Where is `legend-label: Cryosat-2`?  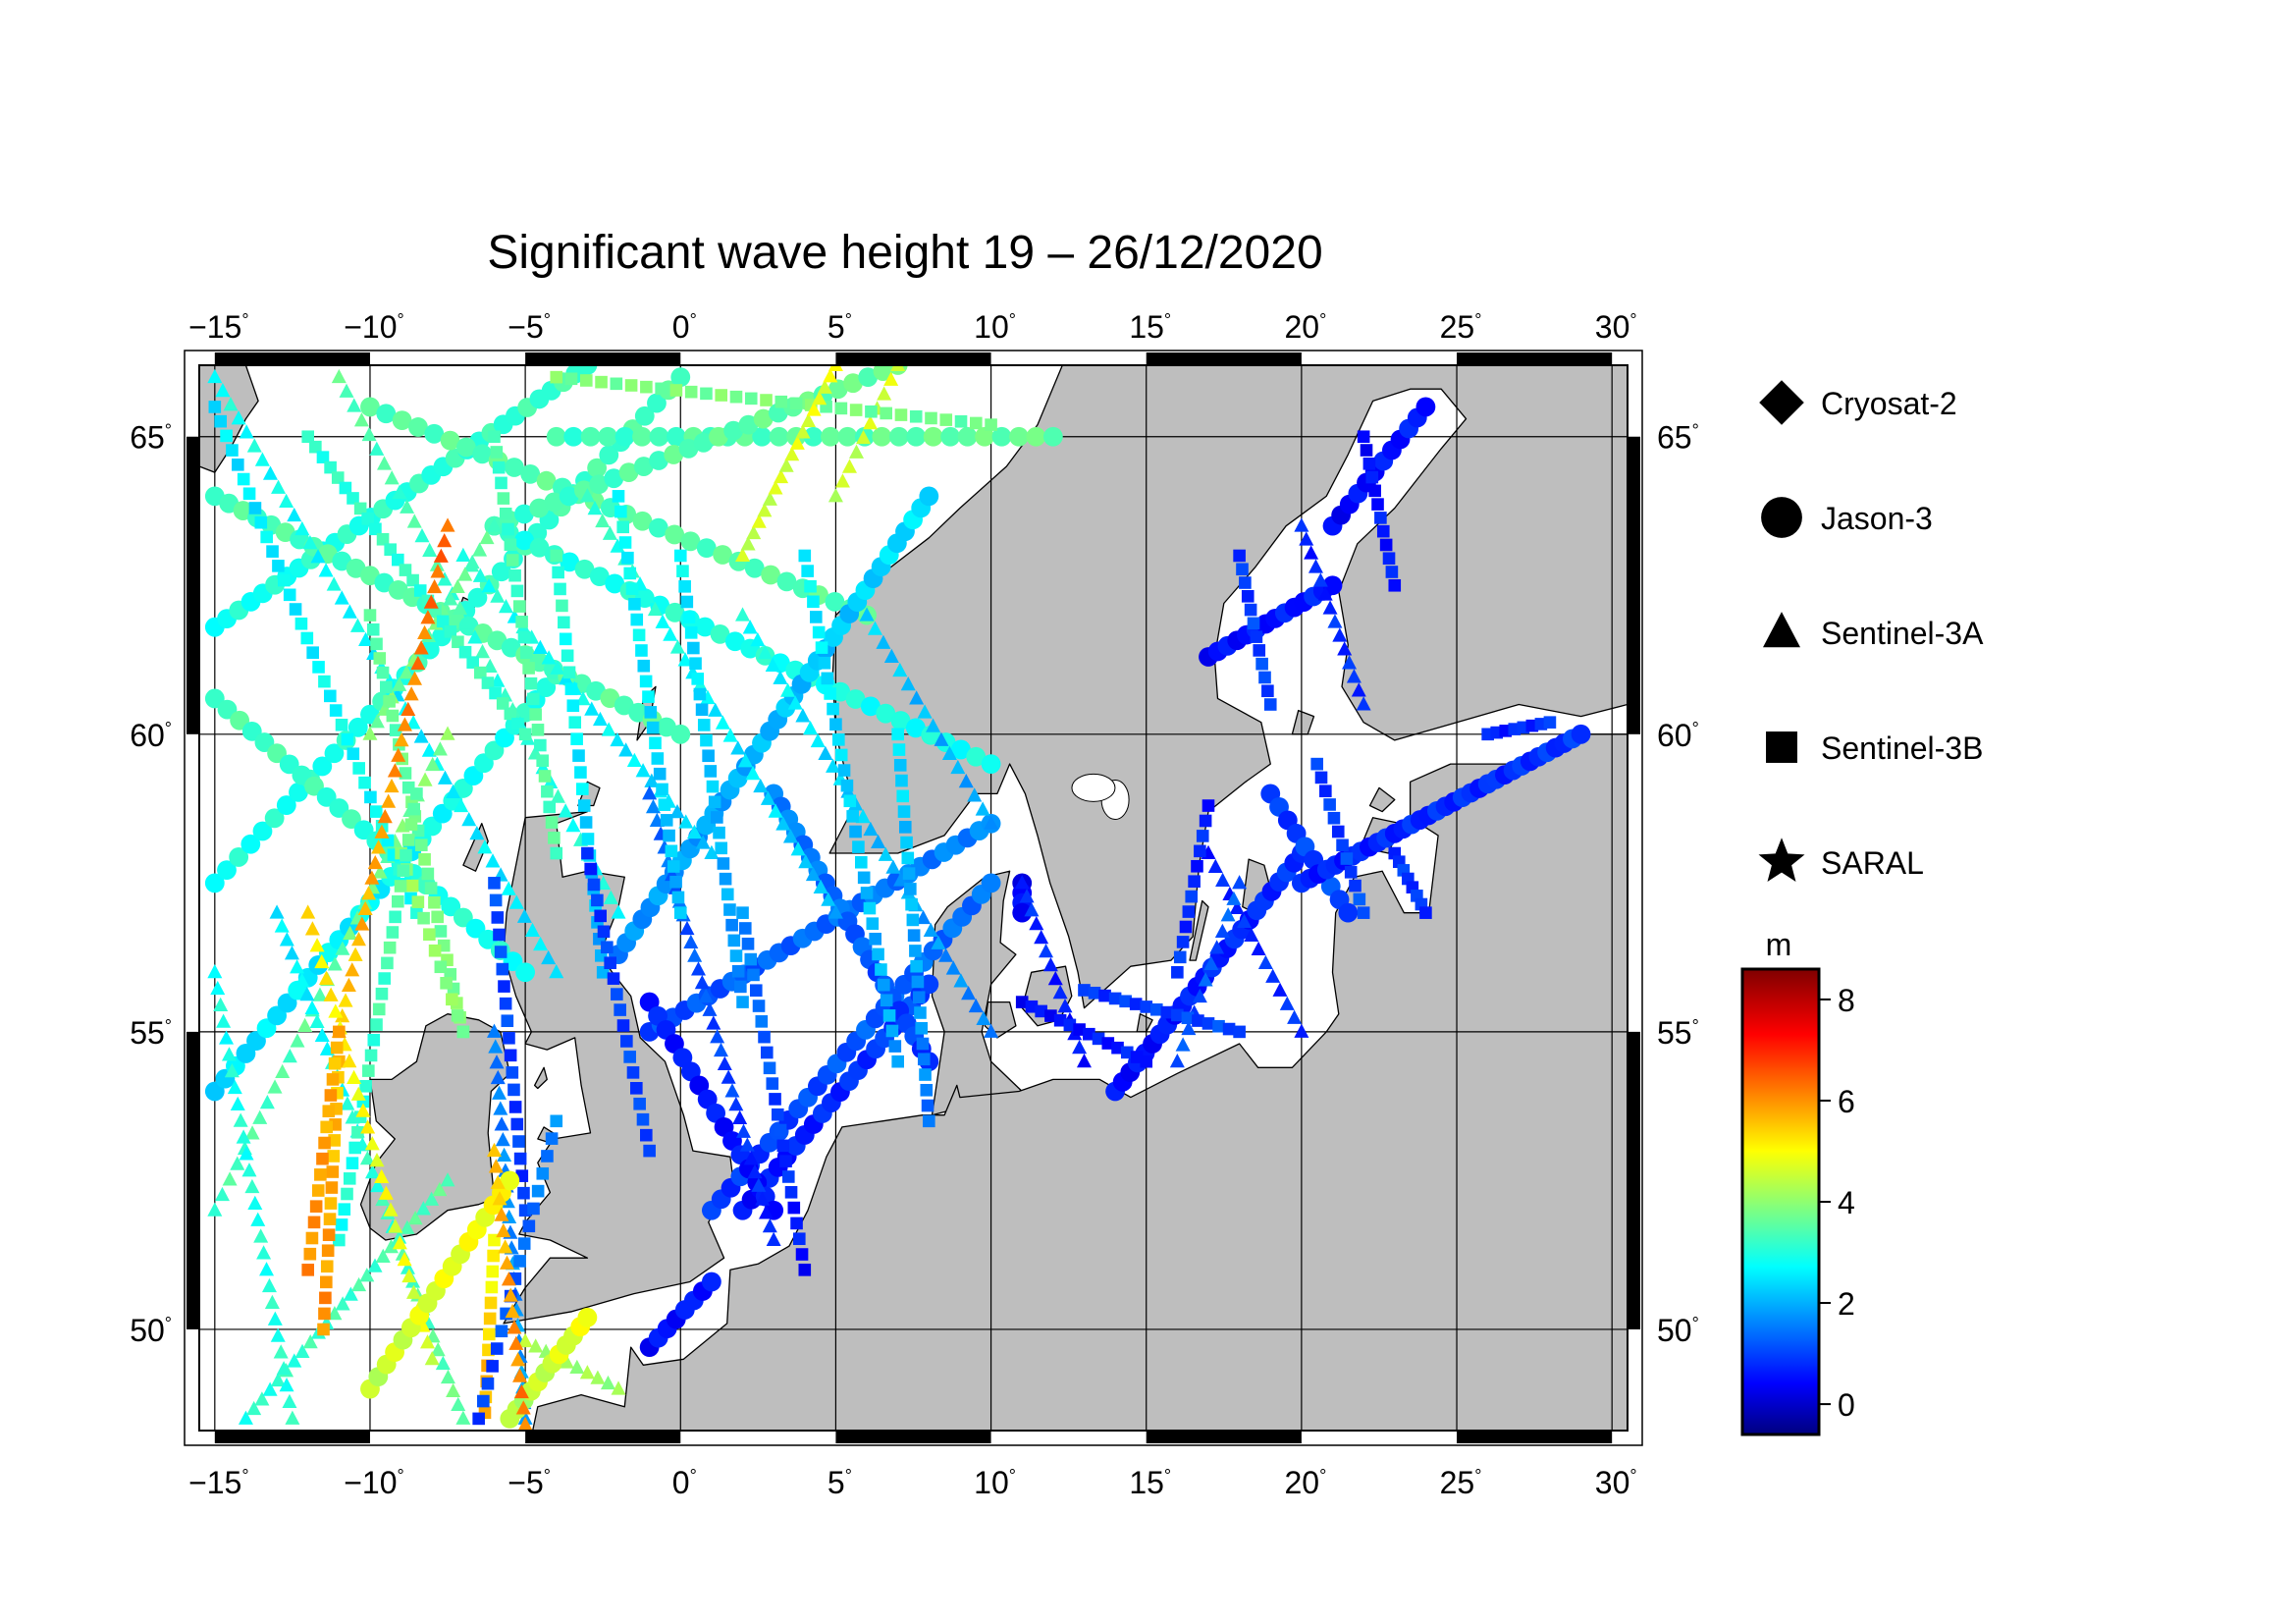 legend-label: Cryosat-2 is located at coordinates (1889, 404).